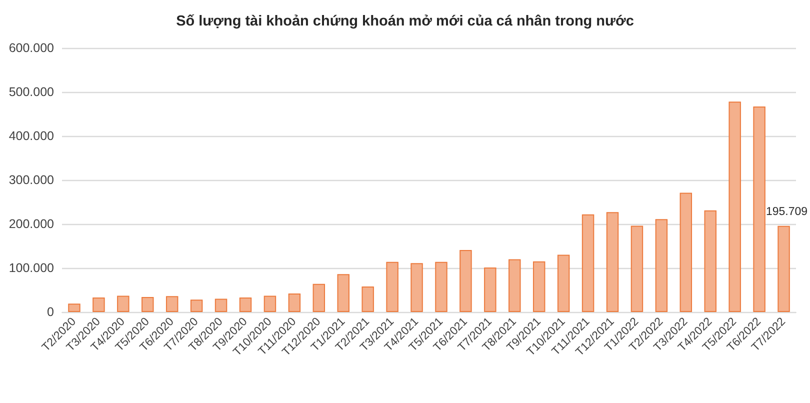  What do you see at coordinates (405, 22) in the screenshot?
I see `chart-title: Số lượng tài khoản chứng khoán mở mới của cá nhân trong nước` at bounding box center [405, 22].